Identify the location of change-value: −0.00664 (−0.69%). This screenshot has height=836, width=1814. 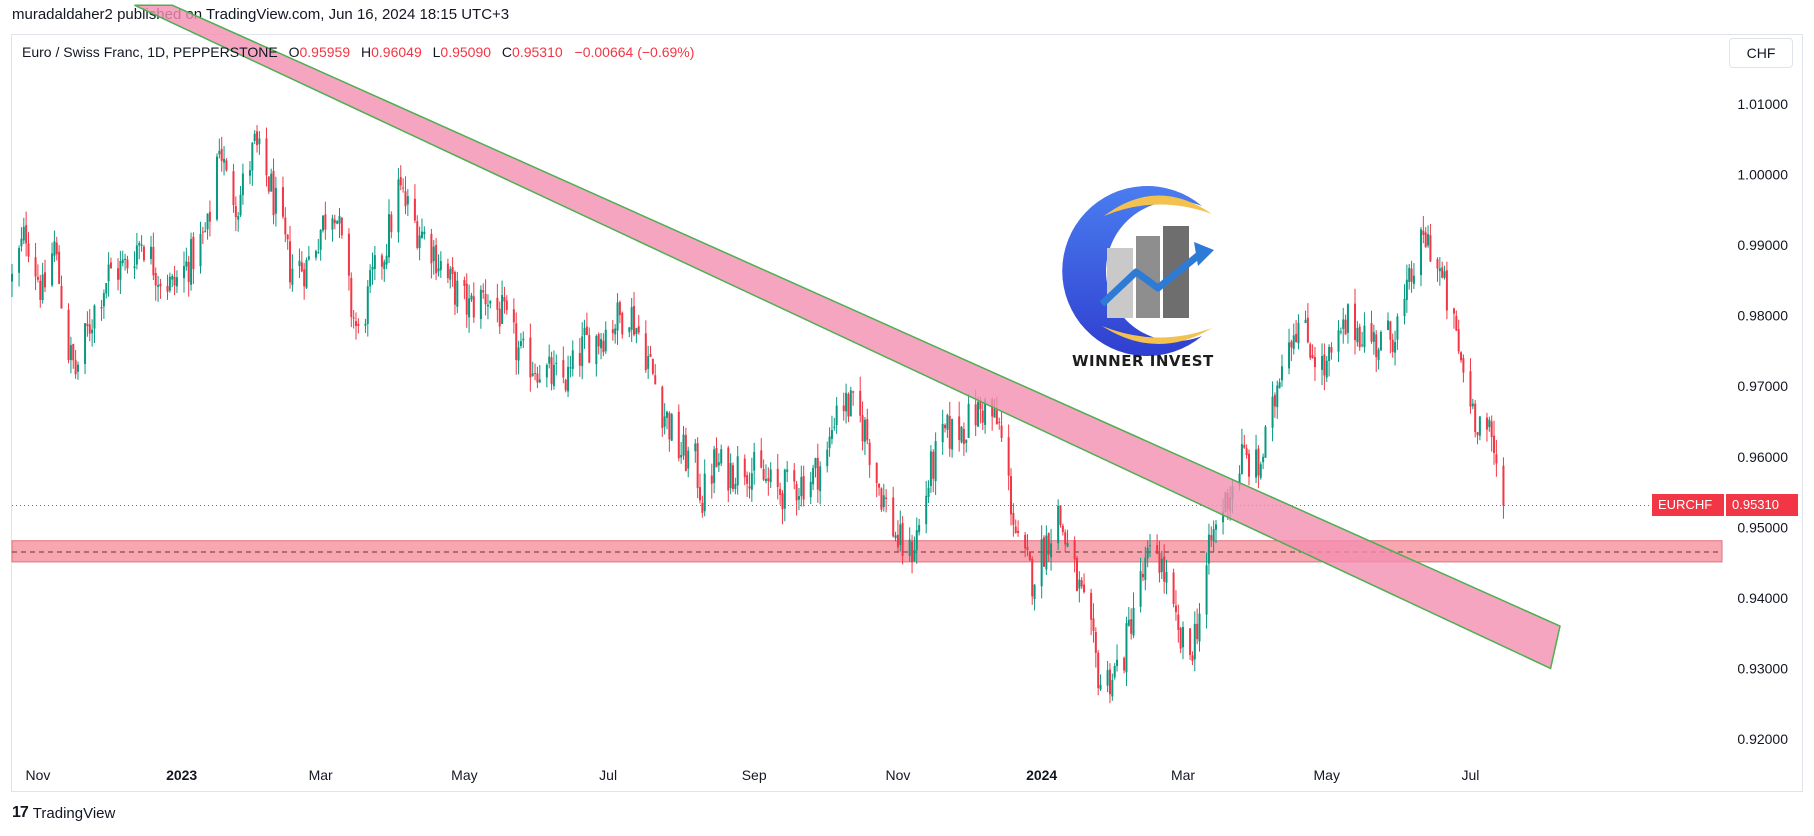
(634, 52).